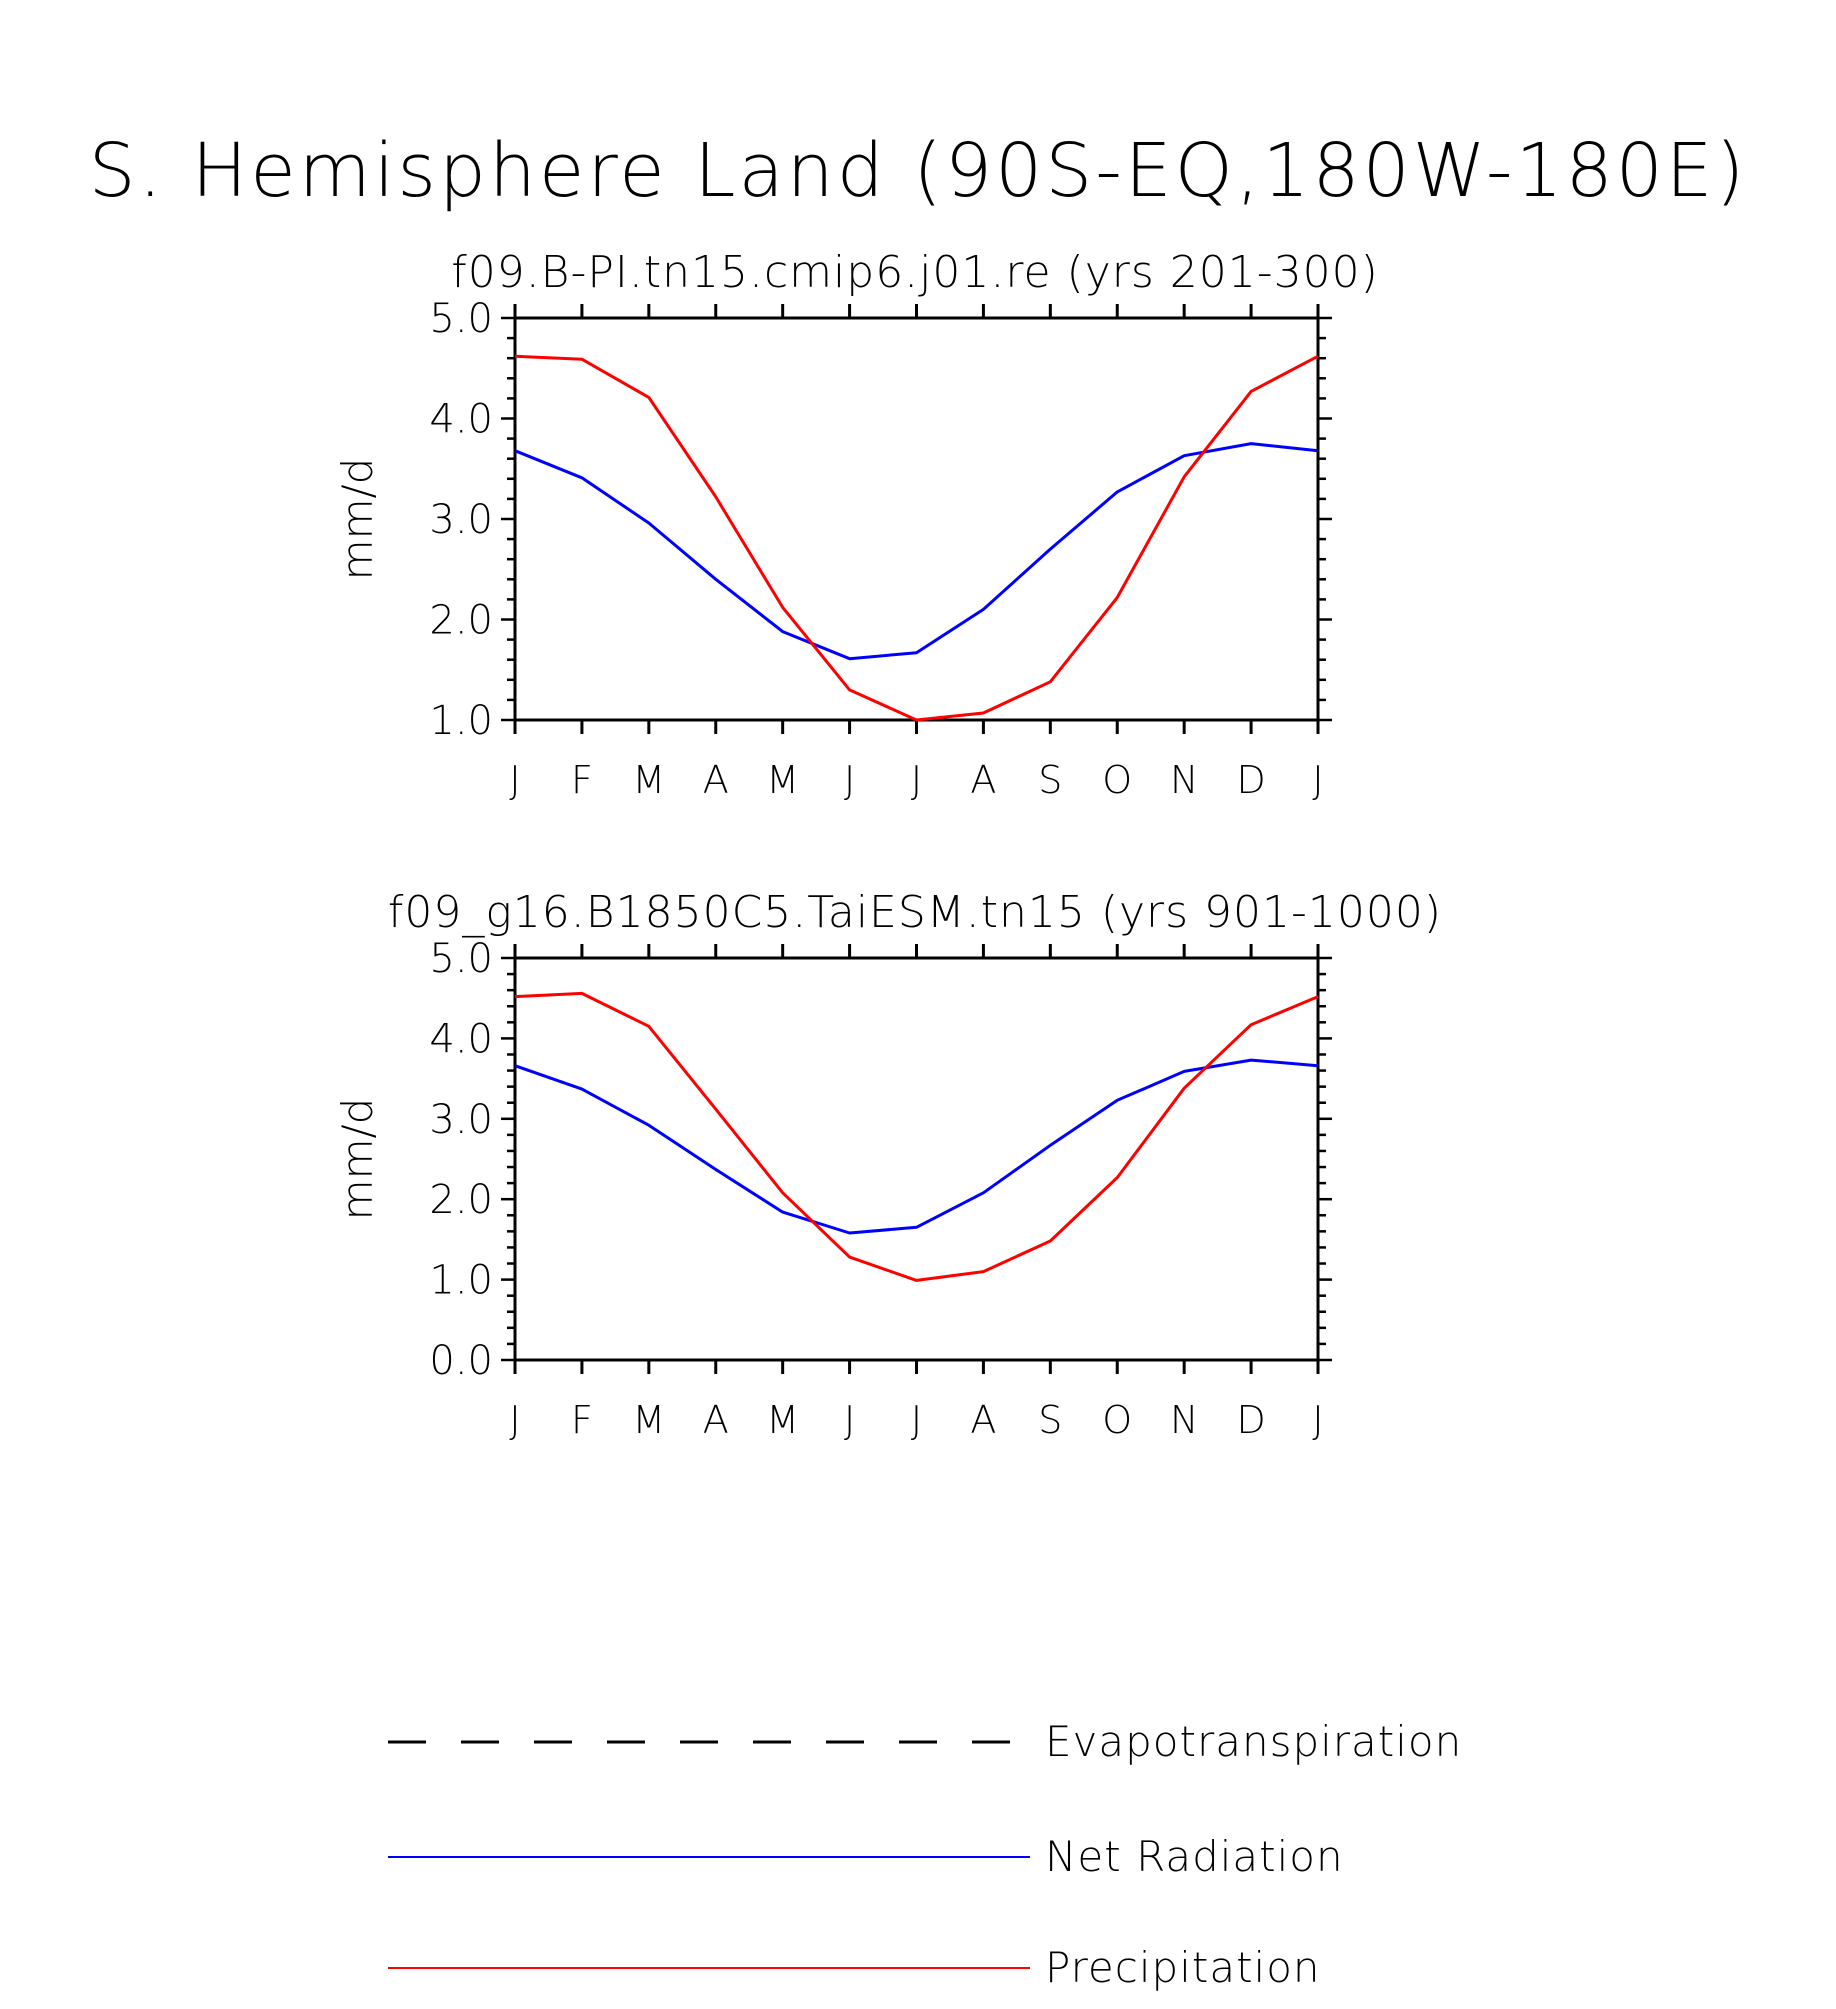 The image size is (1836, 2009). What do you see at coordinates (915, 272) in the screenshot?
I see `chart-title: f09.B-PI.tn15.cmip6.j01.re (yrs 201-300)` at bounding box center [915, 272].